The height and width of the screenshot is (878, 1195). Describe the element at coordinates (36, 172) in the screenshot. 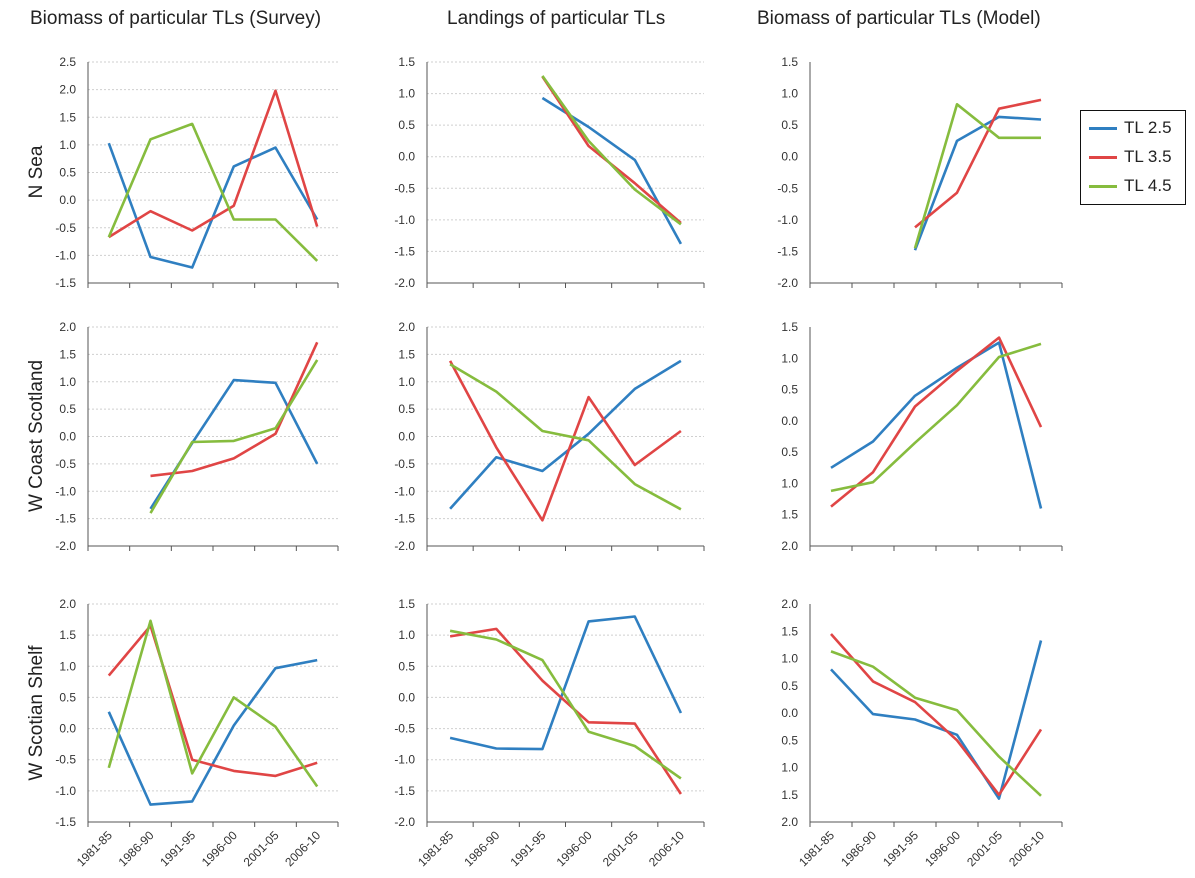

I see `row-label-n-sea: N Sea` at that location.